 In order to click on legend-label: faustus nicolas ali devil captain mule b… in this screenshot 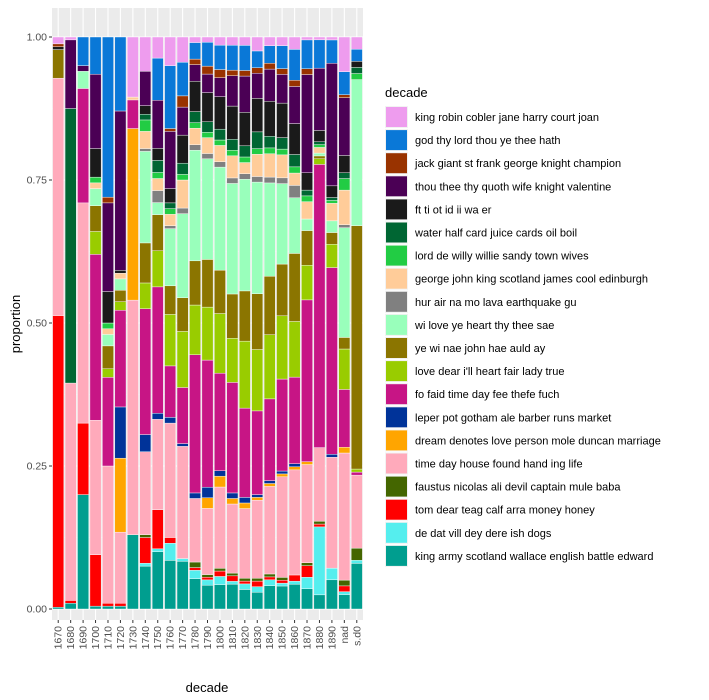, I will do `click(518, 488)`.